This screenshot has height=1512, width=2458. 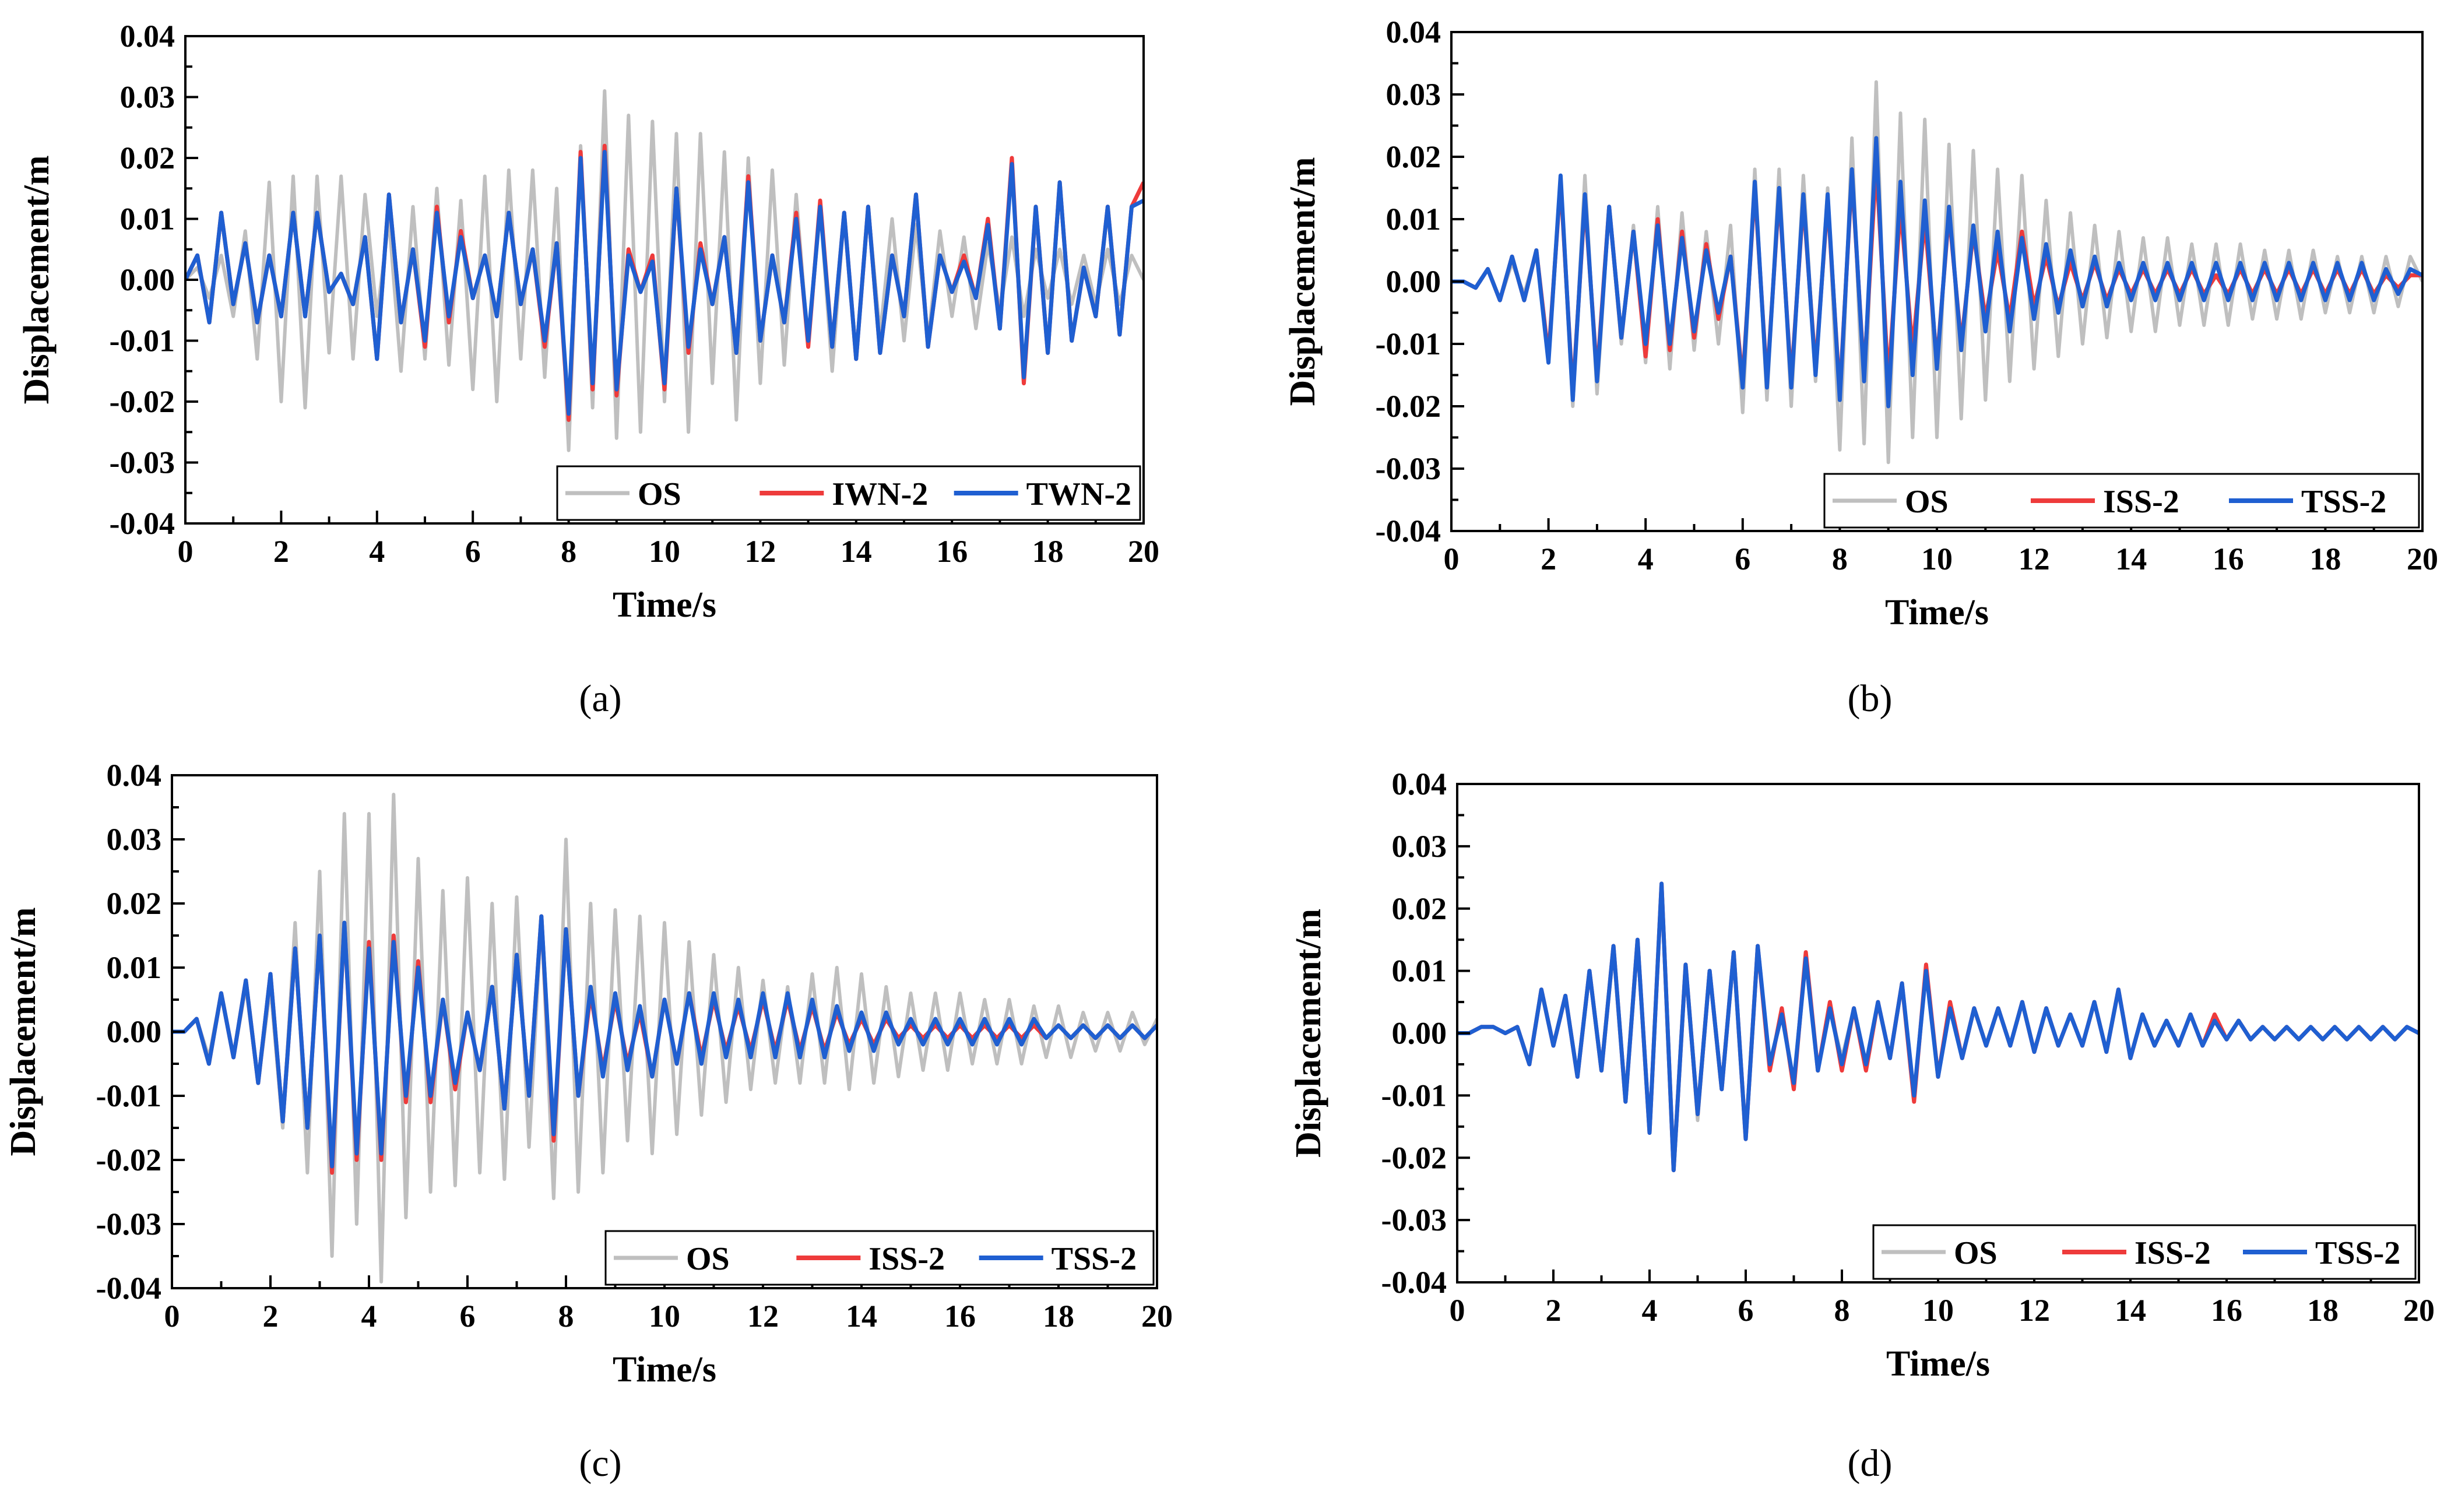 I want to click on legend: OS IWN-2 TWN-2, so click(x=848, y=493).